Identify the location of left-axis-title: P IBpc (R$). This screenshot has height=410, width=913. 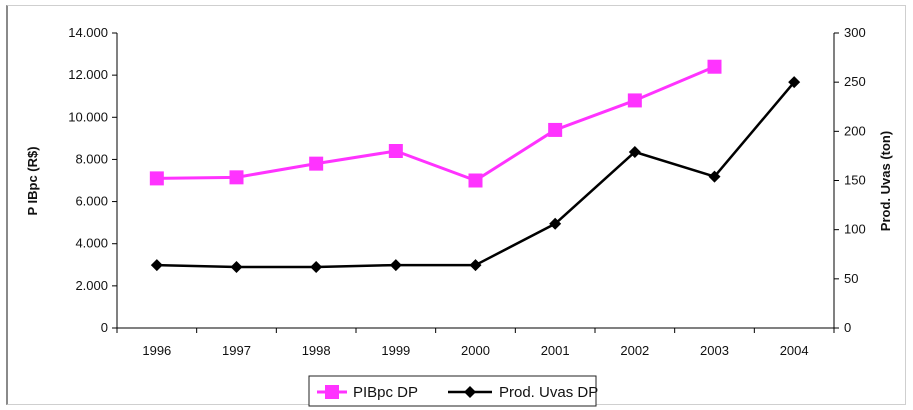
(32, 180).